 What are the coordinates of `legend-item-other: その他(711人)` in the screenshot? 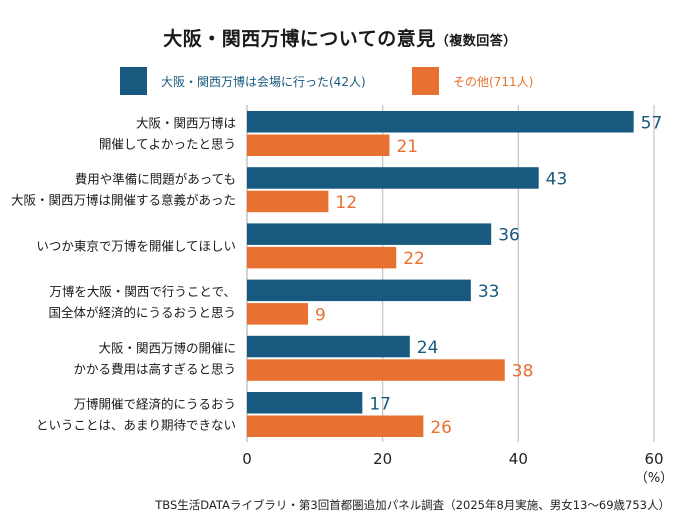 It's located at (472, 81).